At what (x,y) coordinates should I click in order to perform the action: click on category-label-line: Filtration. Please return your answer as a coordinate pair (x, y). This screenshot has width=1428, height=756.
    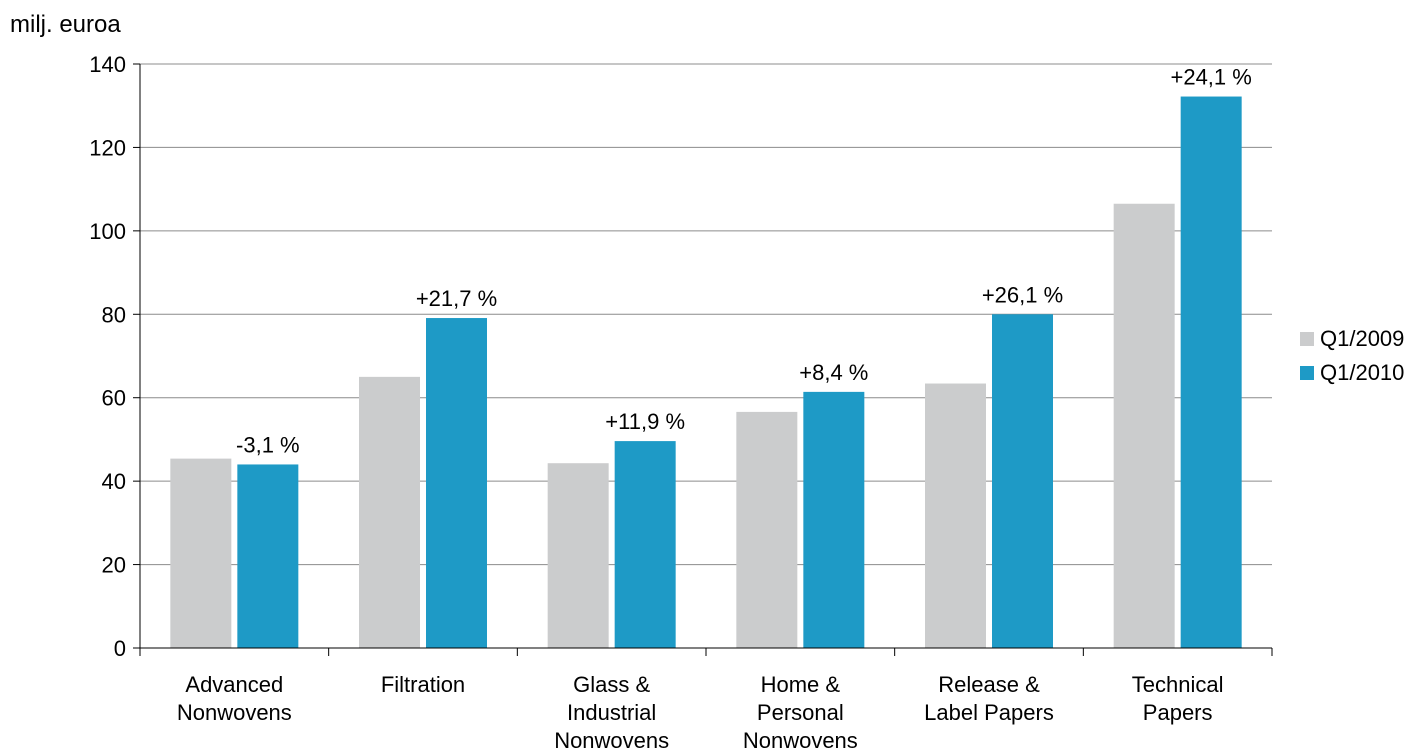
    Looking at the image, I should click on (423, 684).